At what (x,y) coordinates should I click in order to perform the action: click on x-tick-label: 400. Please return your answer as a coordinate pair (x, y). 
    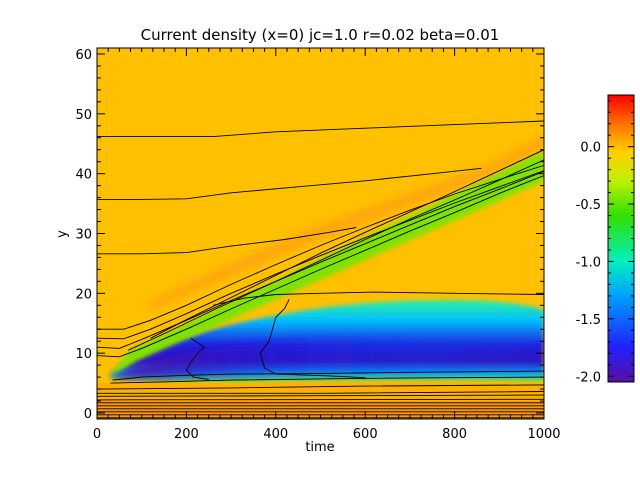
    Looking at the image, I should click on (275, 434).